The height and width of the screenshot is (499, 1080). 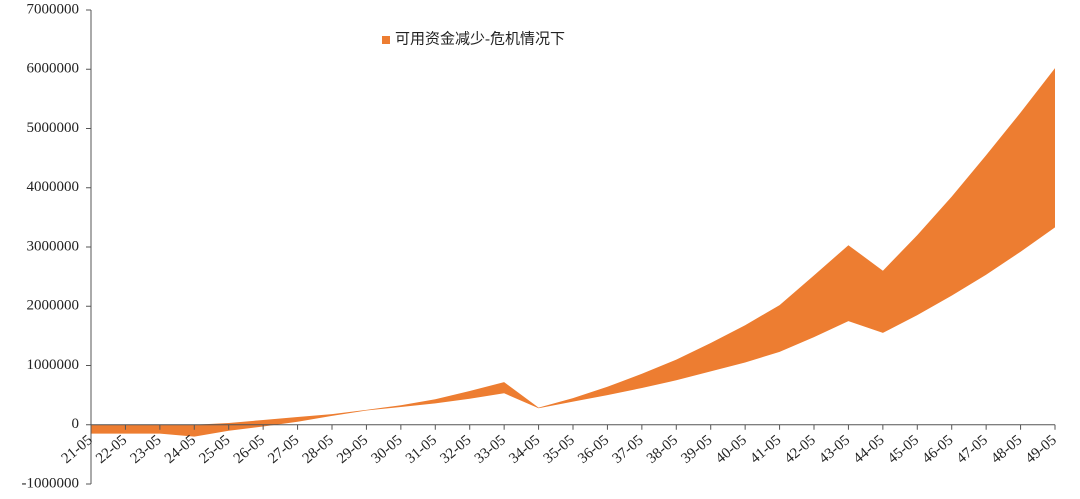 I want to click on y-tick-label: 0, so click(x=76, y=424).